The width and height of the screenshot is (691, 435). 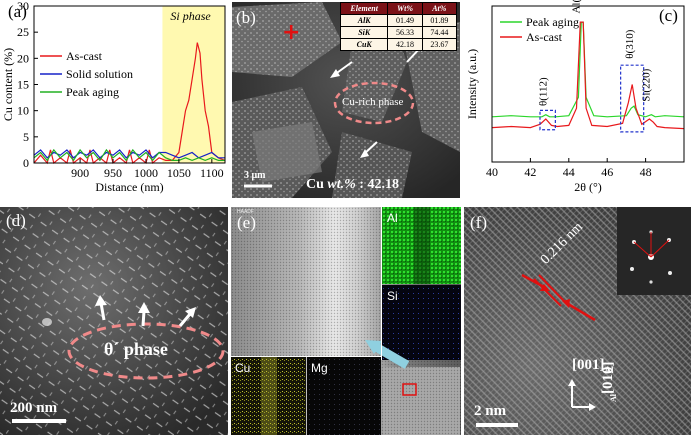 What do you see at coordinates (646, 84) in the screenshot?
I see `peak-label: Si(220)` at bounding box center [646, 84].